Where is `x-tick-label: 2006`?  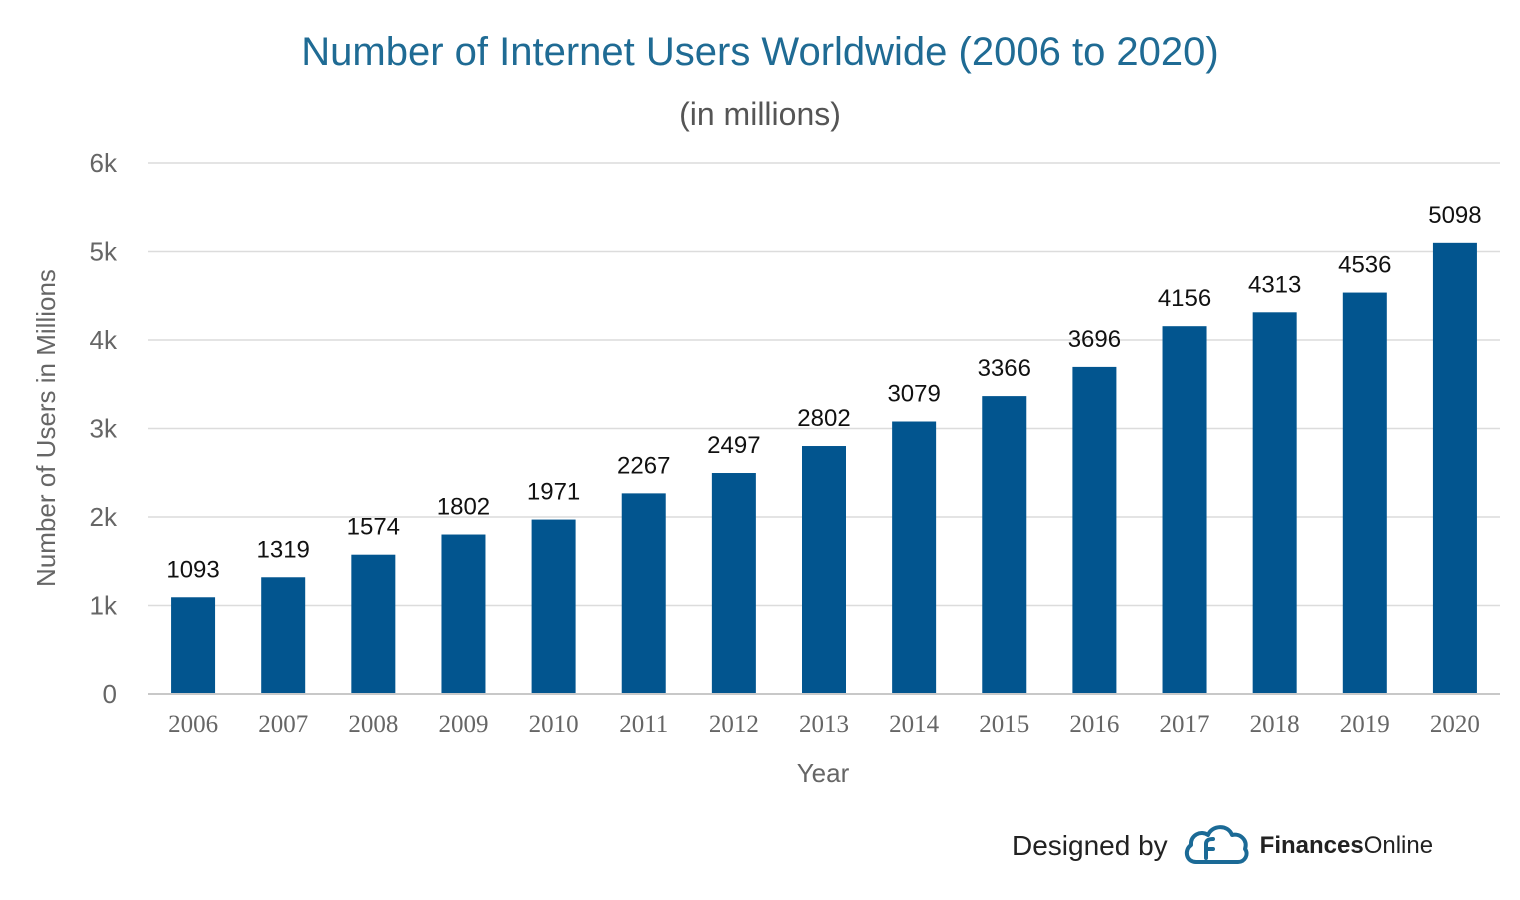
x-tick-label: 2006 is located at coordinates (193, 724).